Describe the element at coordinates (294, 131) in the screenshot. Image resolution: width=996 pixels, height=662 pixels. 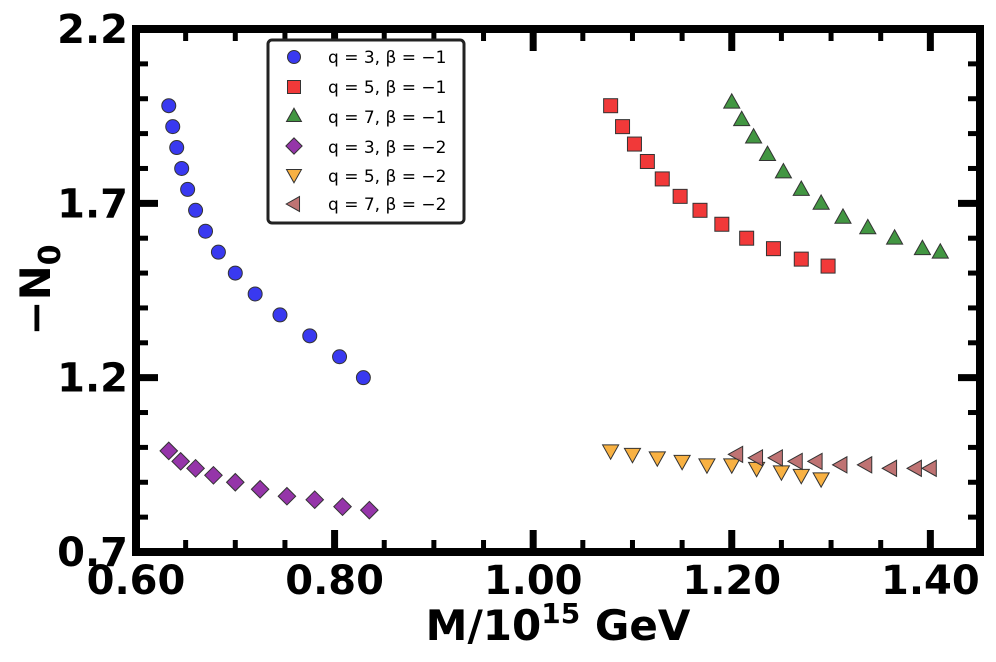
I see `legend-markers` at that location.